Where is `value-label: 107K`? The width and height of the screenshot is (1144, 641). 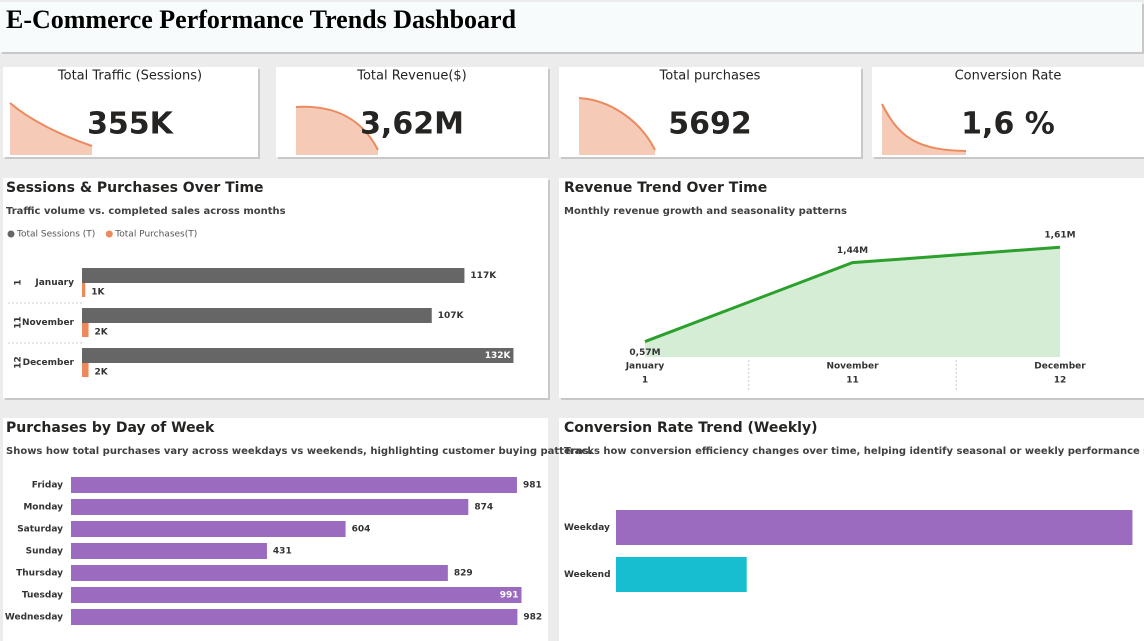 value-label: 107K is located at coordinates (451, 316).